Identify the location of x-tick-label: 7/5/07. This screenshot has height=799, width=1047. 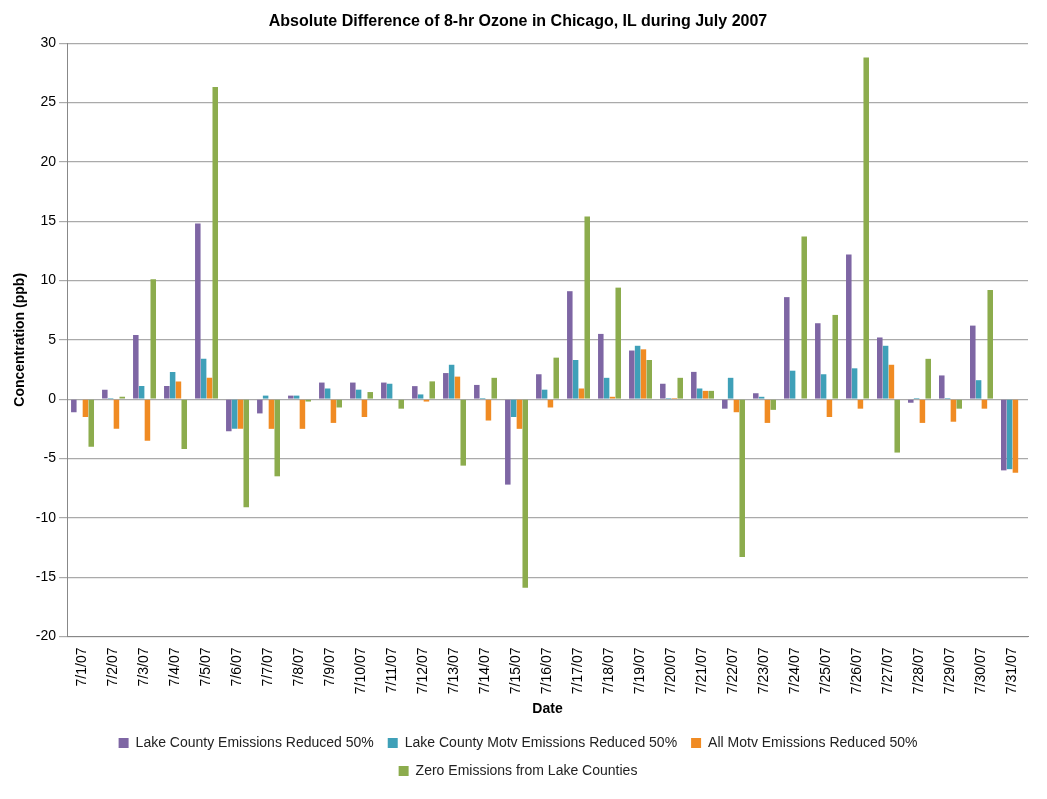
(205, 667).